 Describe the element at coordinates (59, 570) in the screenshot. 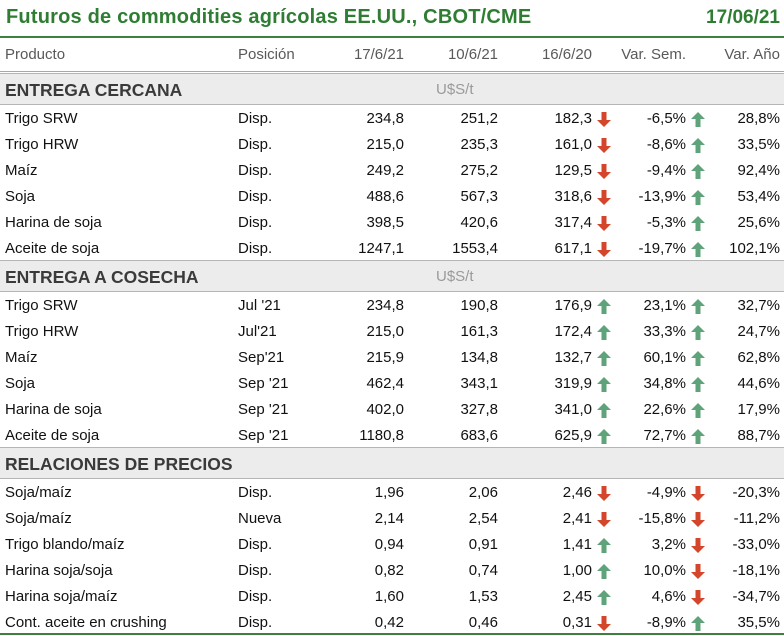

I see `cell-product: Harina soja/soja` at that location.